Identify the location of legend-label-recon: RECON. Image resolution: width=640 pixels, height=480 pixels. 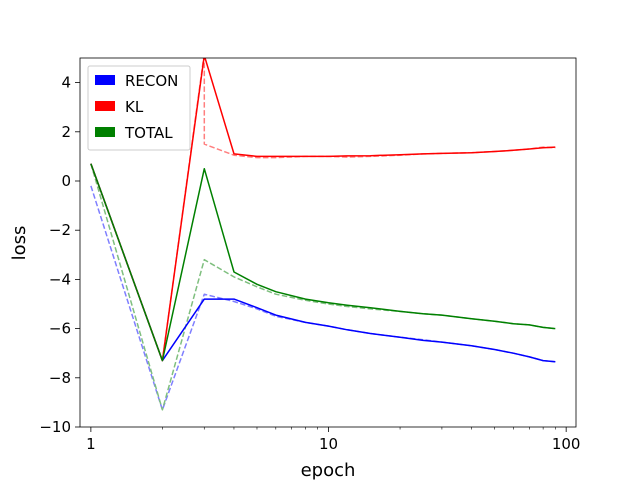
(151, 81).